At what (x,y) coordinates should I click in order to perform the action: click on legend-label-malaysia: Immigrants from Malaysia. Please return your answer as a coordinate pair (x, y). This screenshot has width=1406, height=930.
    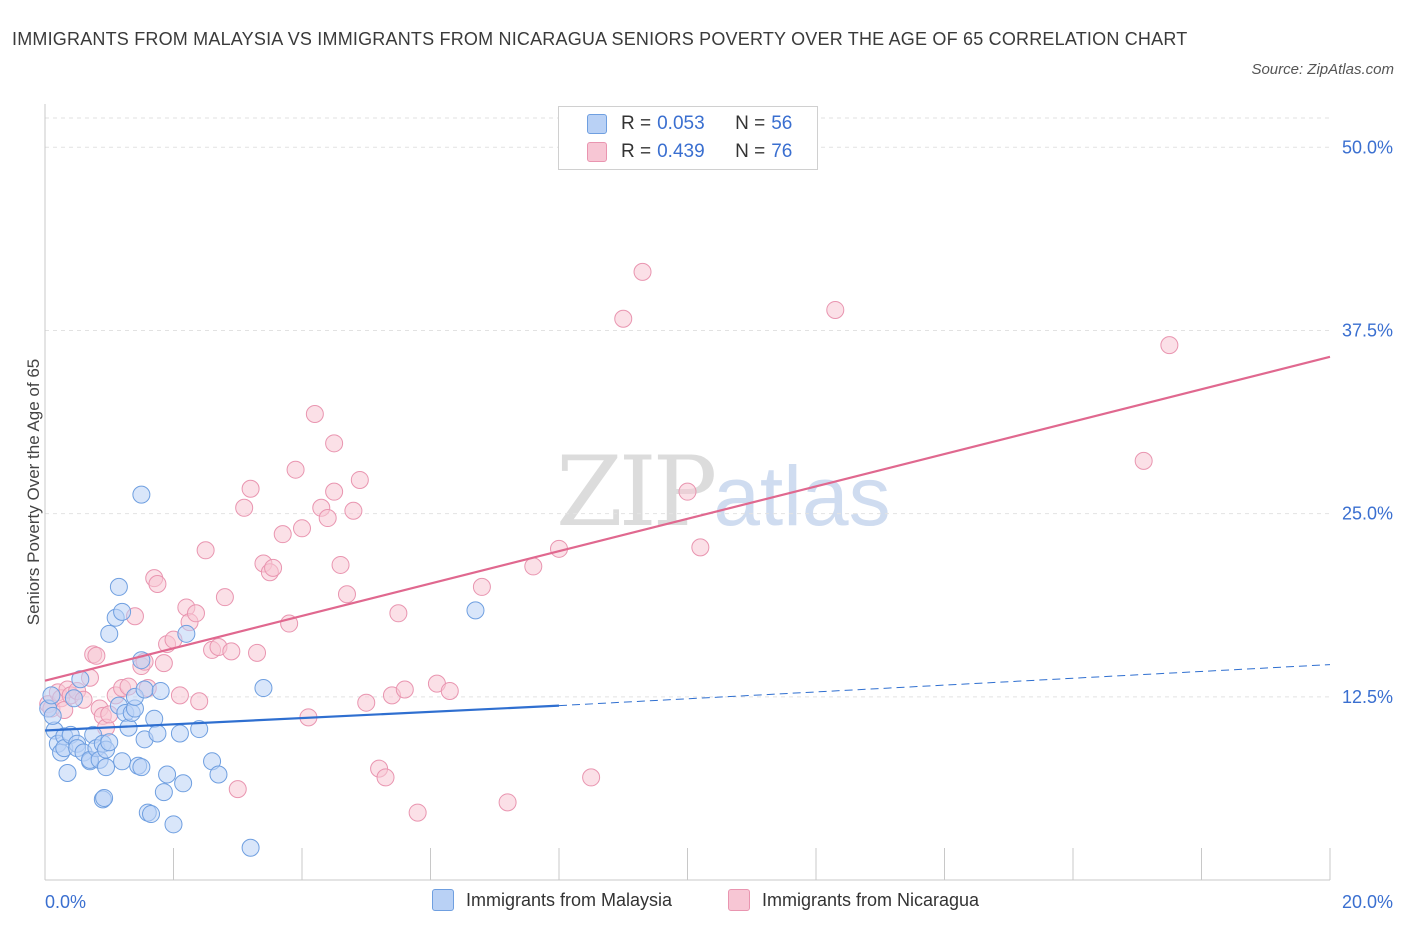
    Looking at the image, I should click on (569, 899).